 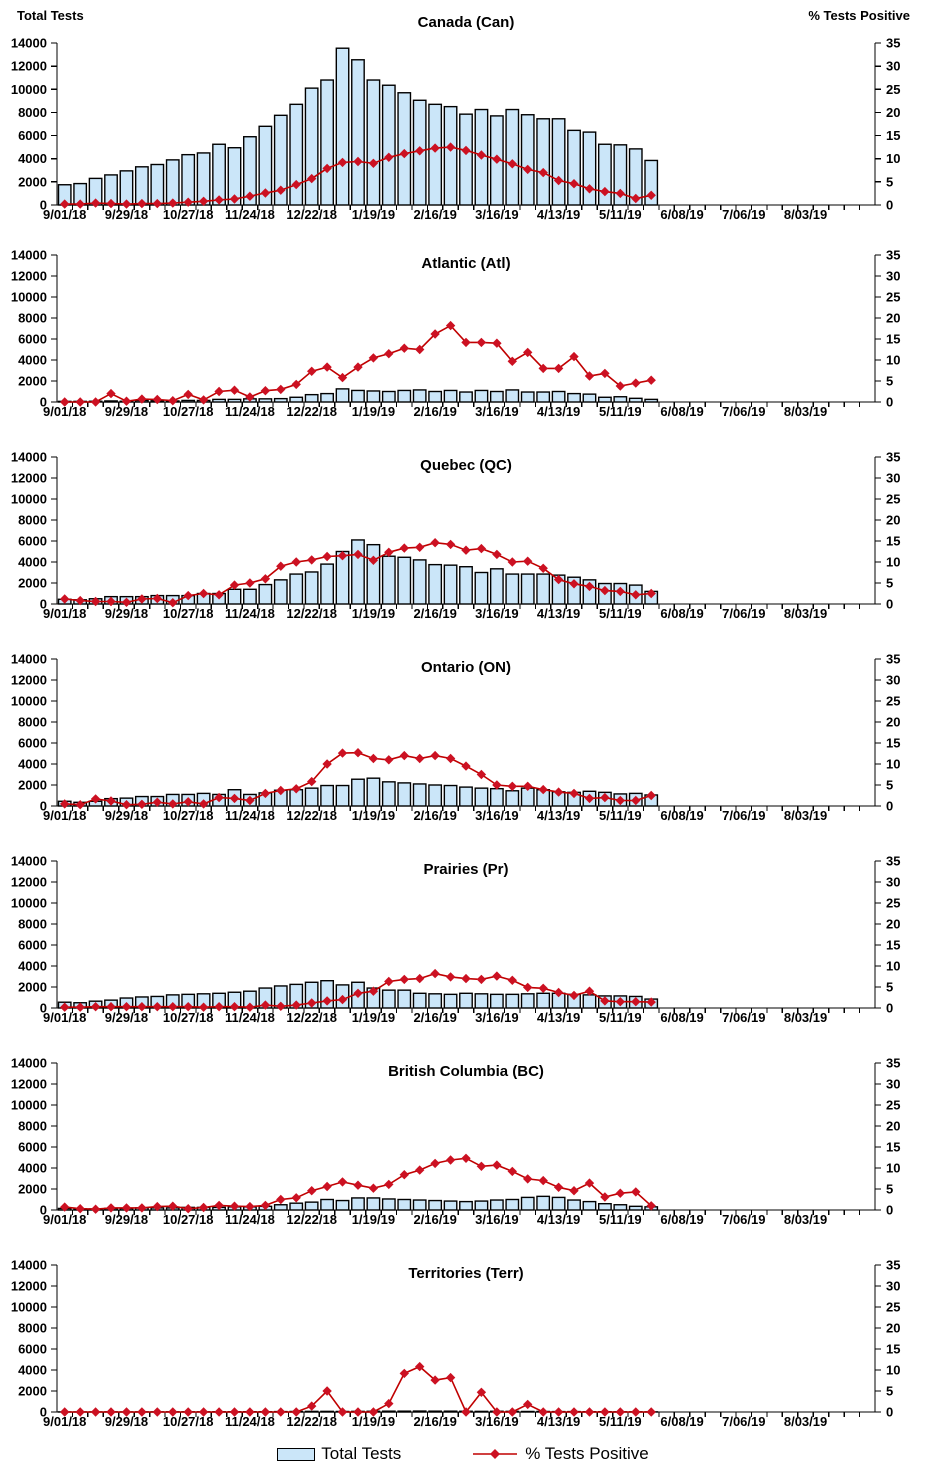 I want to click on svg-text: 30, so click(x=893, y=478).